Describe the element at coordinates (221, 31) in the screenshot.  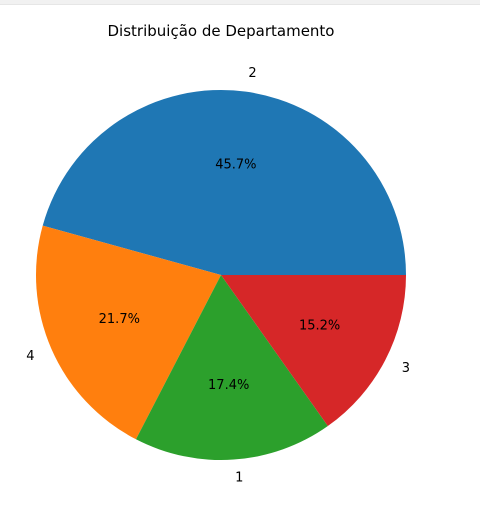
I see `chart-title: Distribuição de Departamento` at that location.